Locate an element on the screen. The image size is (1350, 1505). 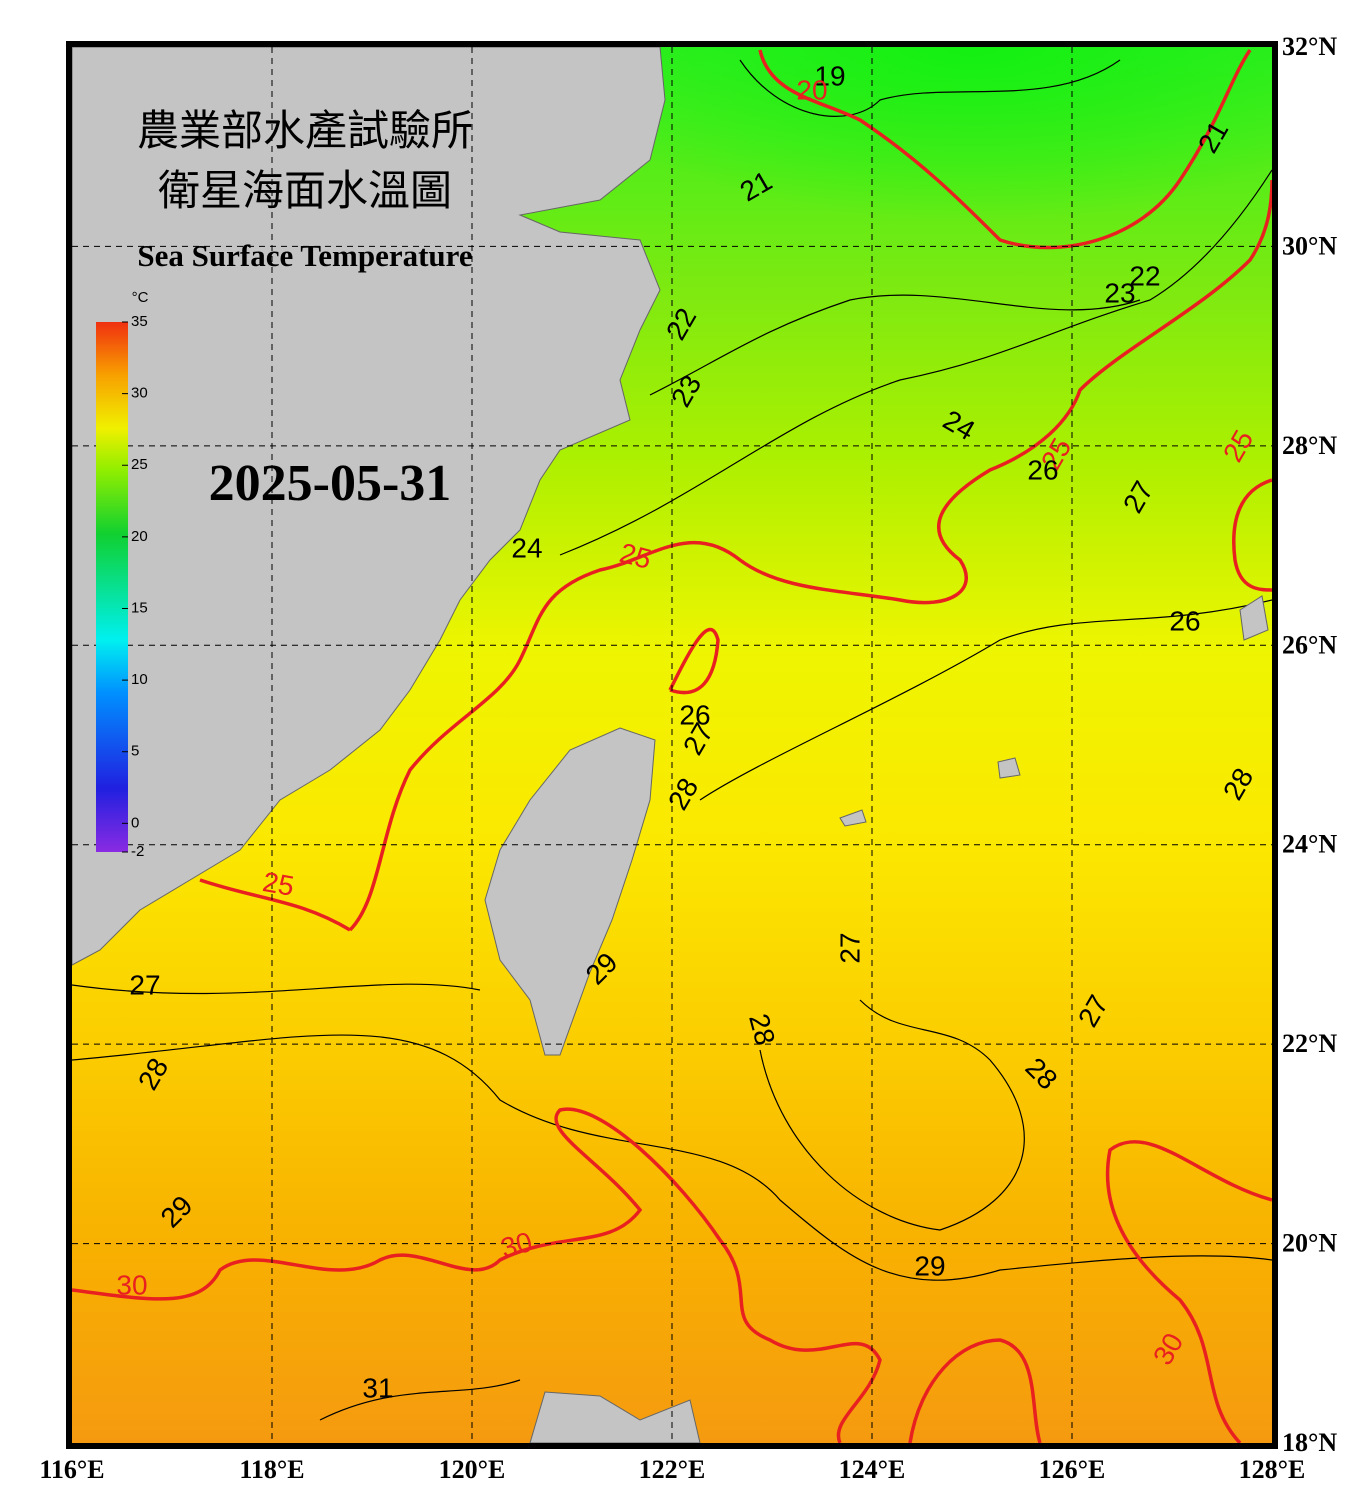
colorbar-unit: °C is located at coordinates (140, 297).